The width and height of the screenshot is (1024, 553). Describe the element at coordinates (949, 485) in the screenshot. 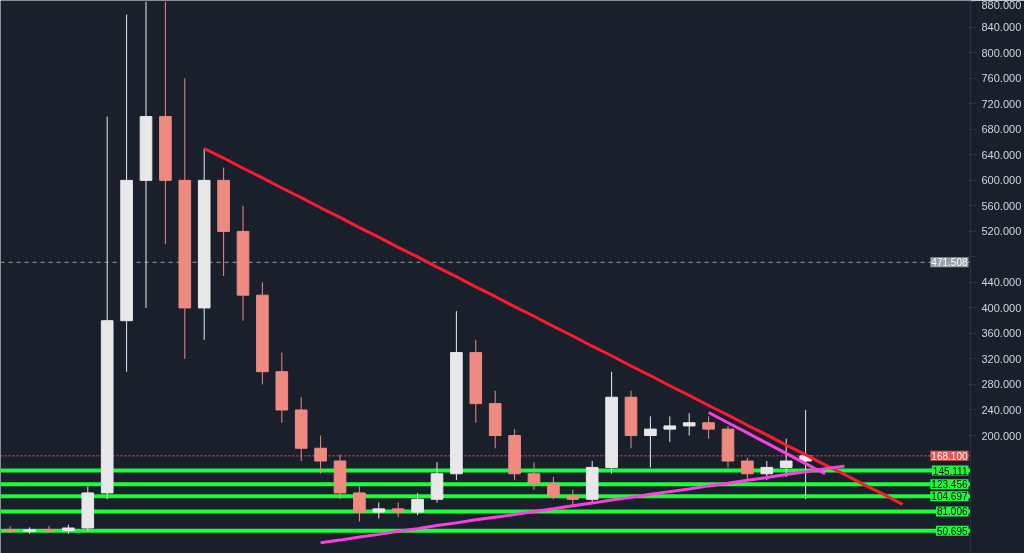

I see `ref-line-label: 123.456` at that location.